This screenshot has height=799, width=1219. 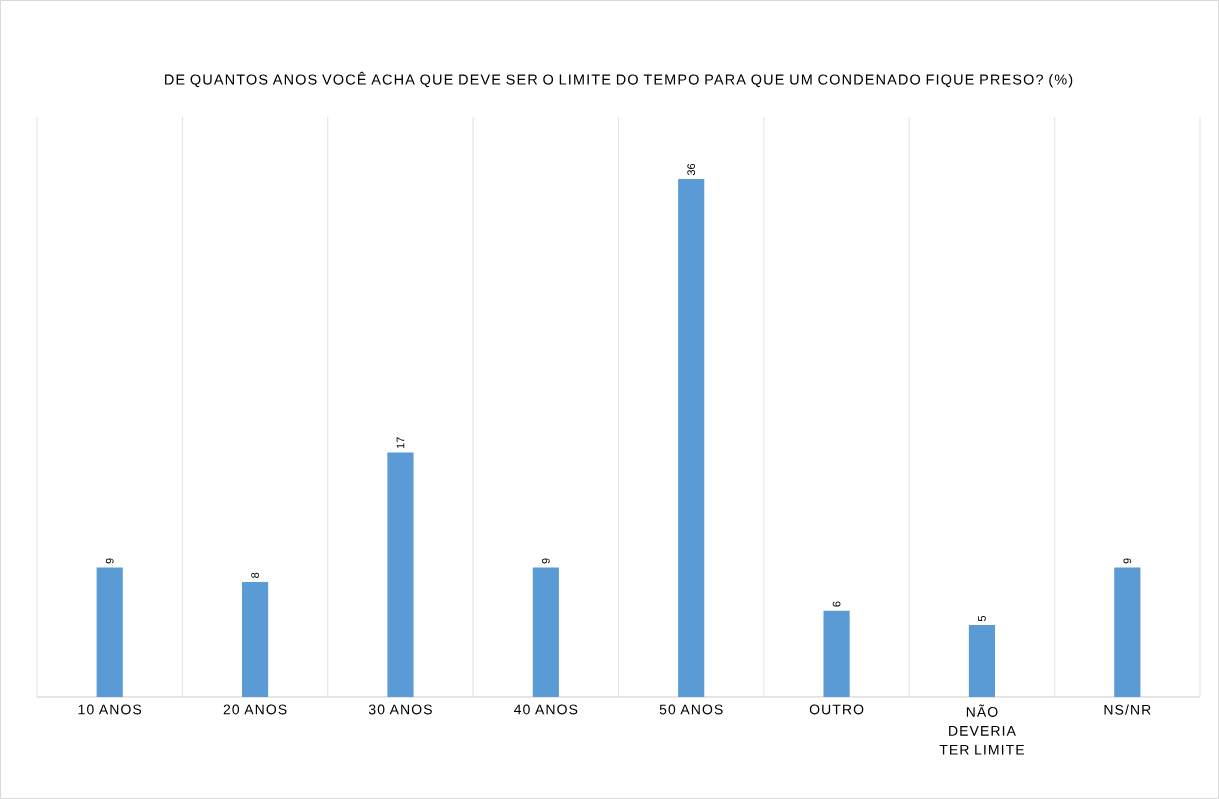 I want to click on x-tick-label: OUTRO, so click(x=836, y=709).